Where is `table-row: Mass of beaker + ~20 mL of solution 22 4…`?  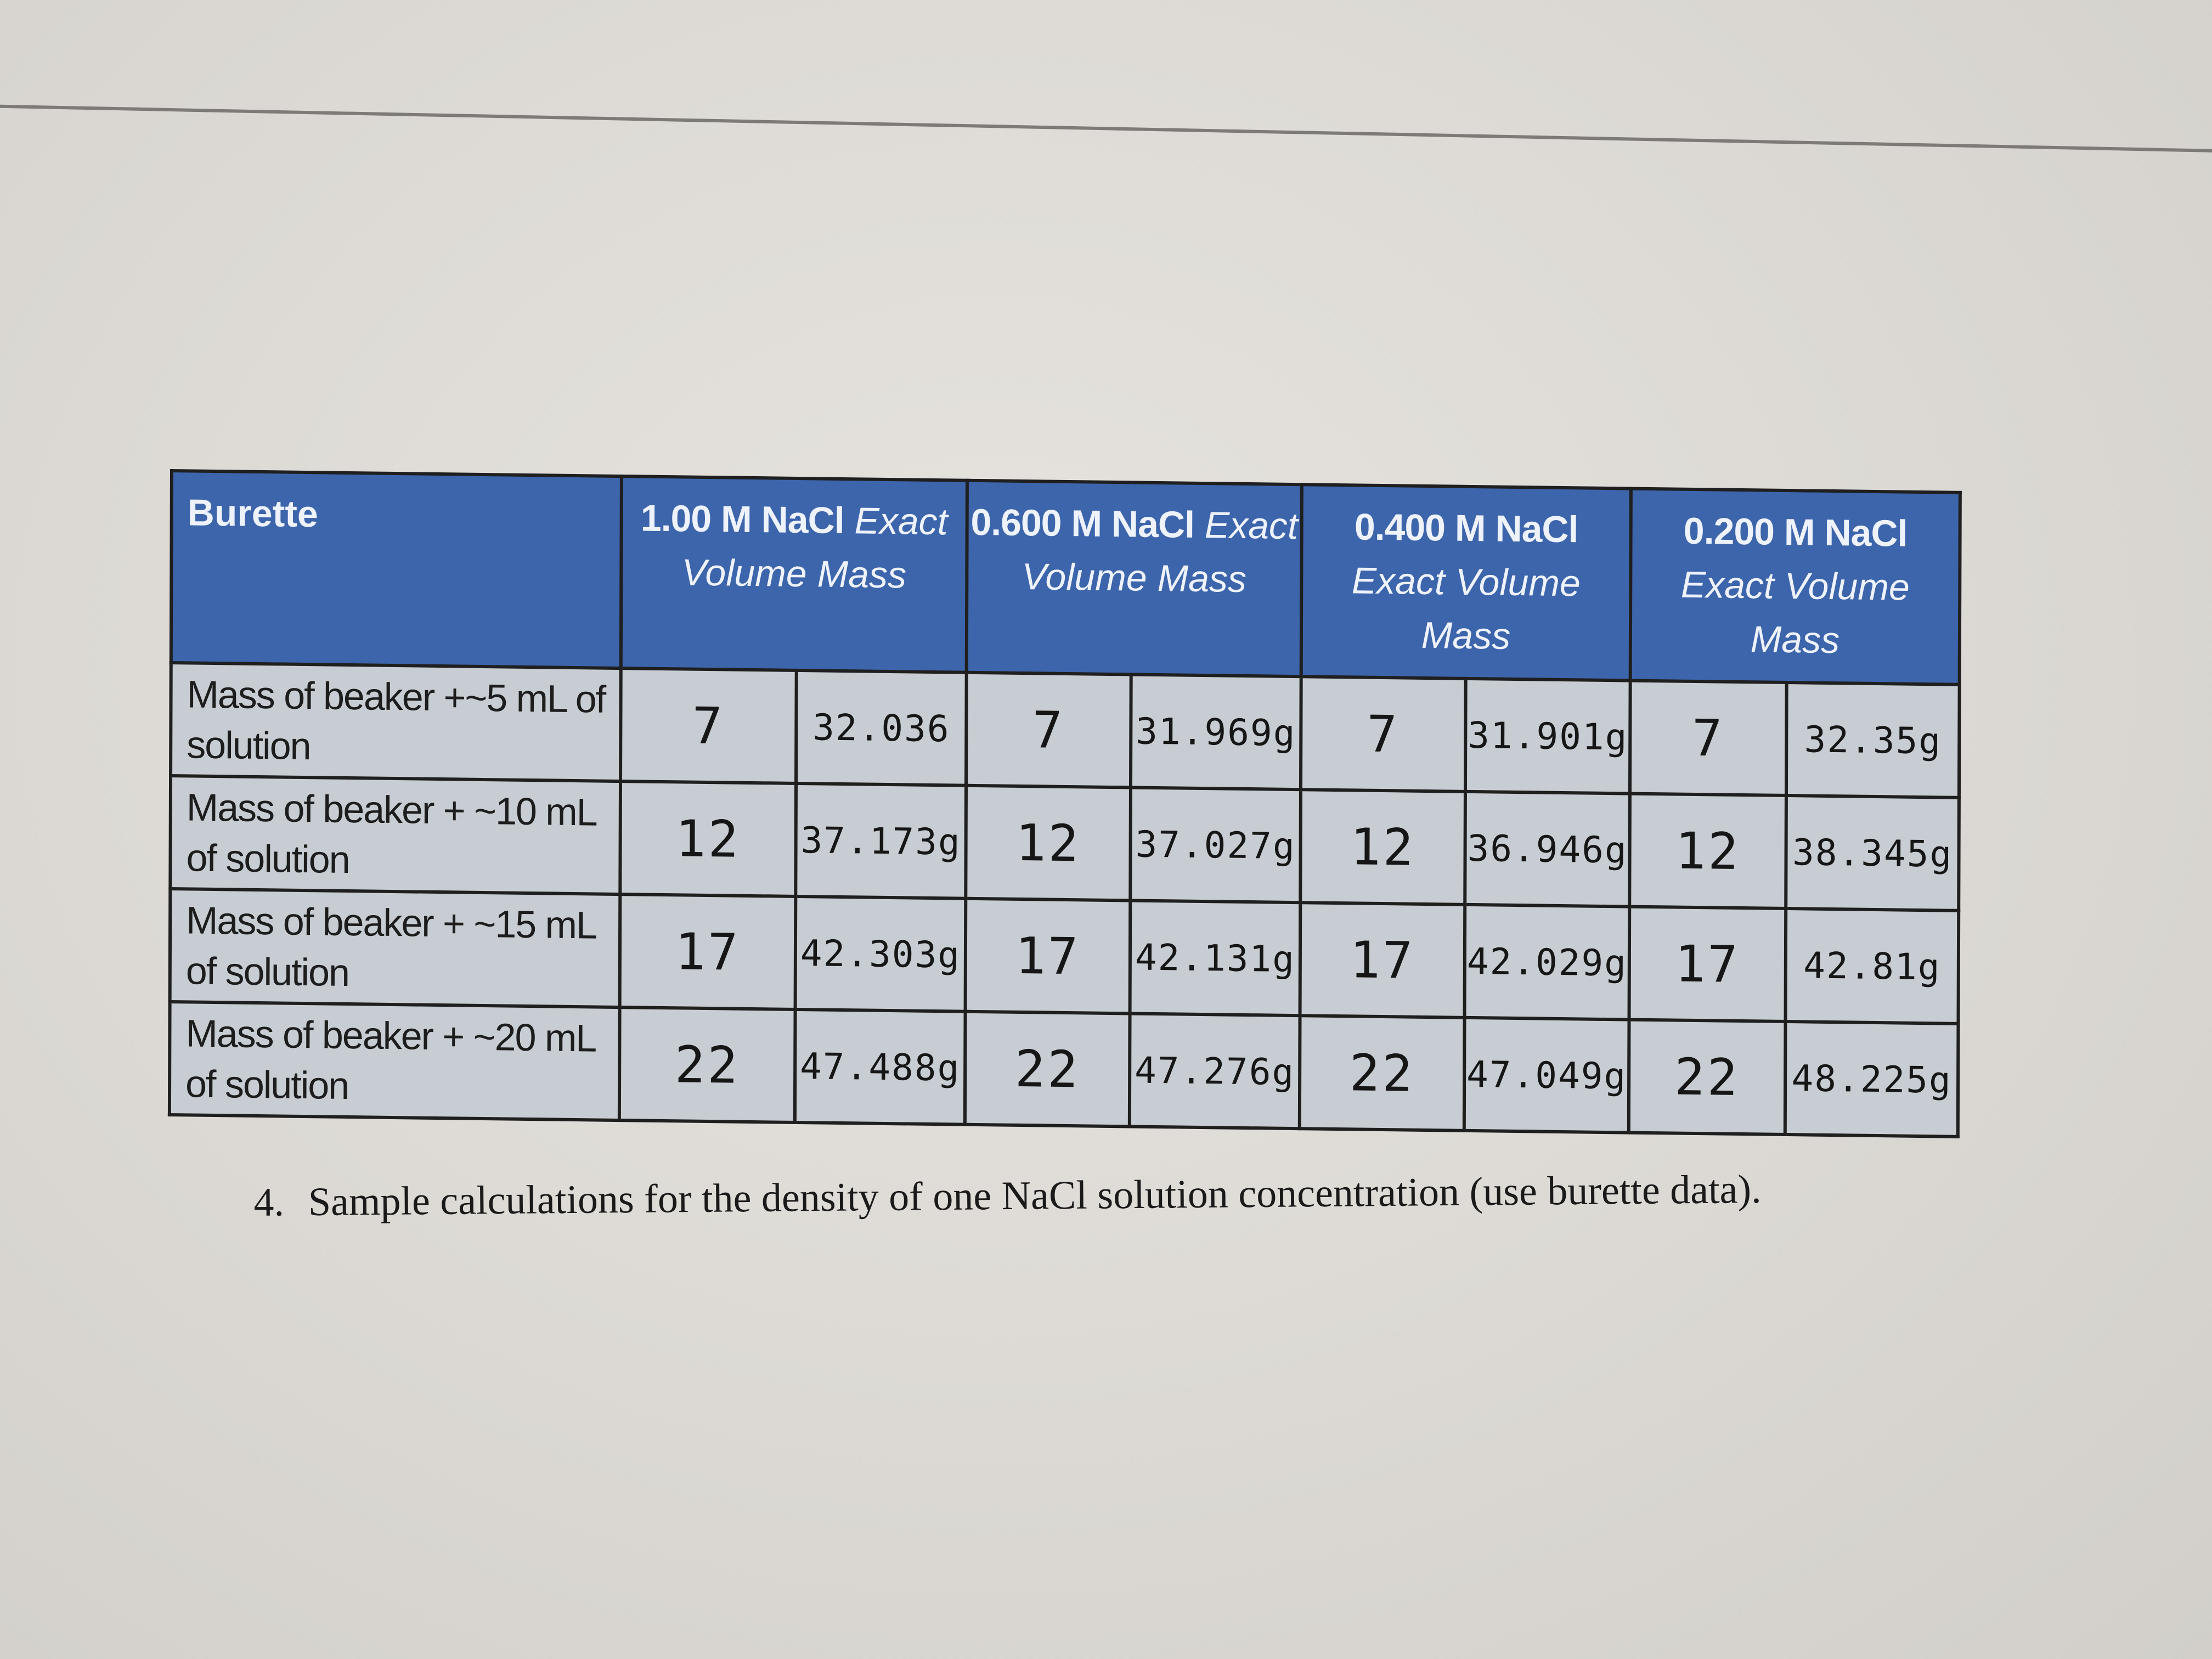
table-row: Mass of beaker + ~20 mL of solution 22 4… is located at coordinates (1064, 1069).